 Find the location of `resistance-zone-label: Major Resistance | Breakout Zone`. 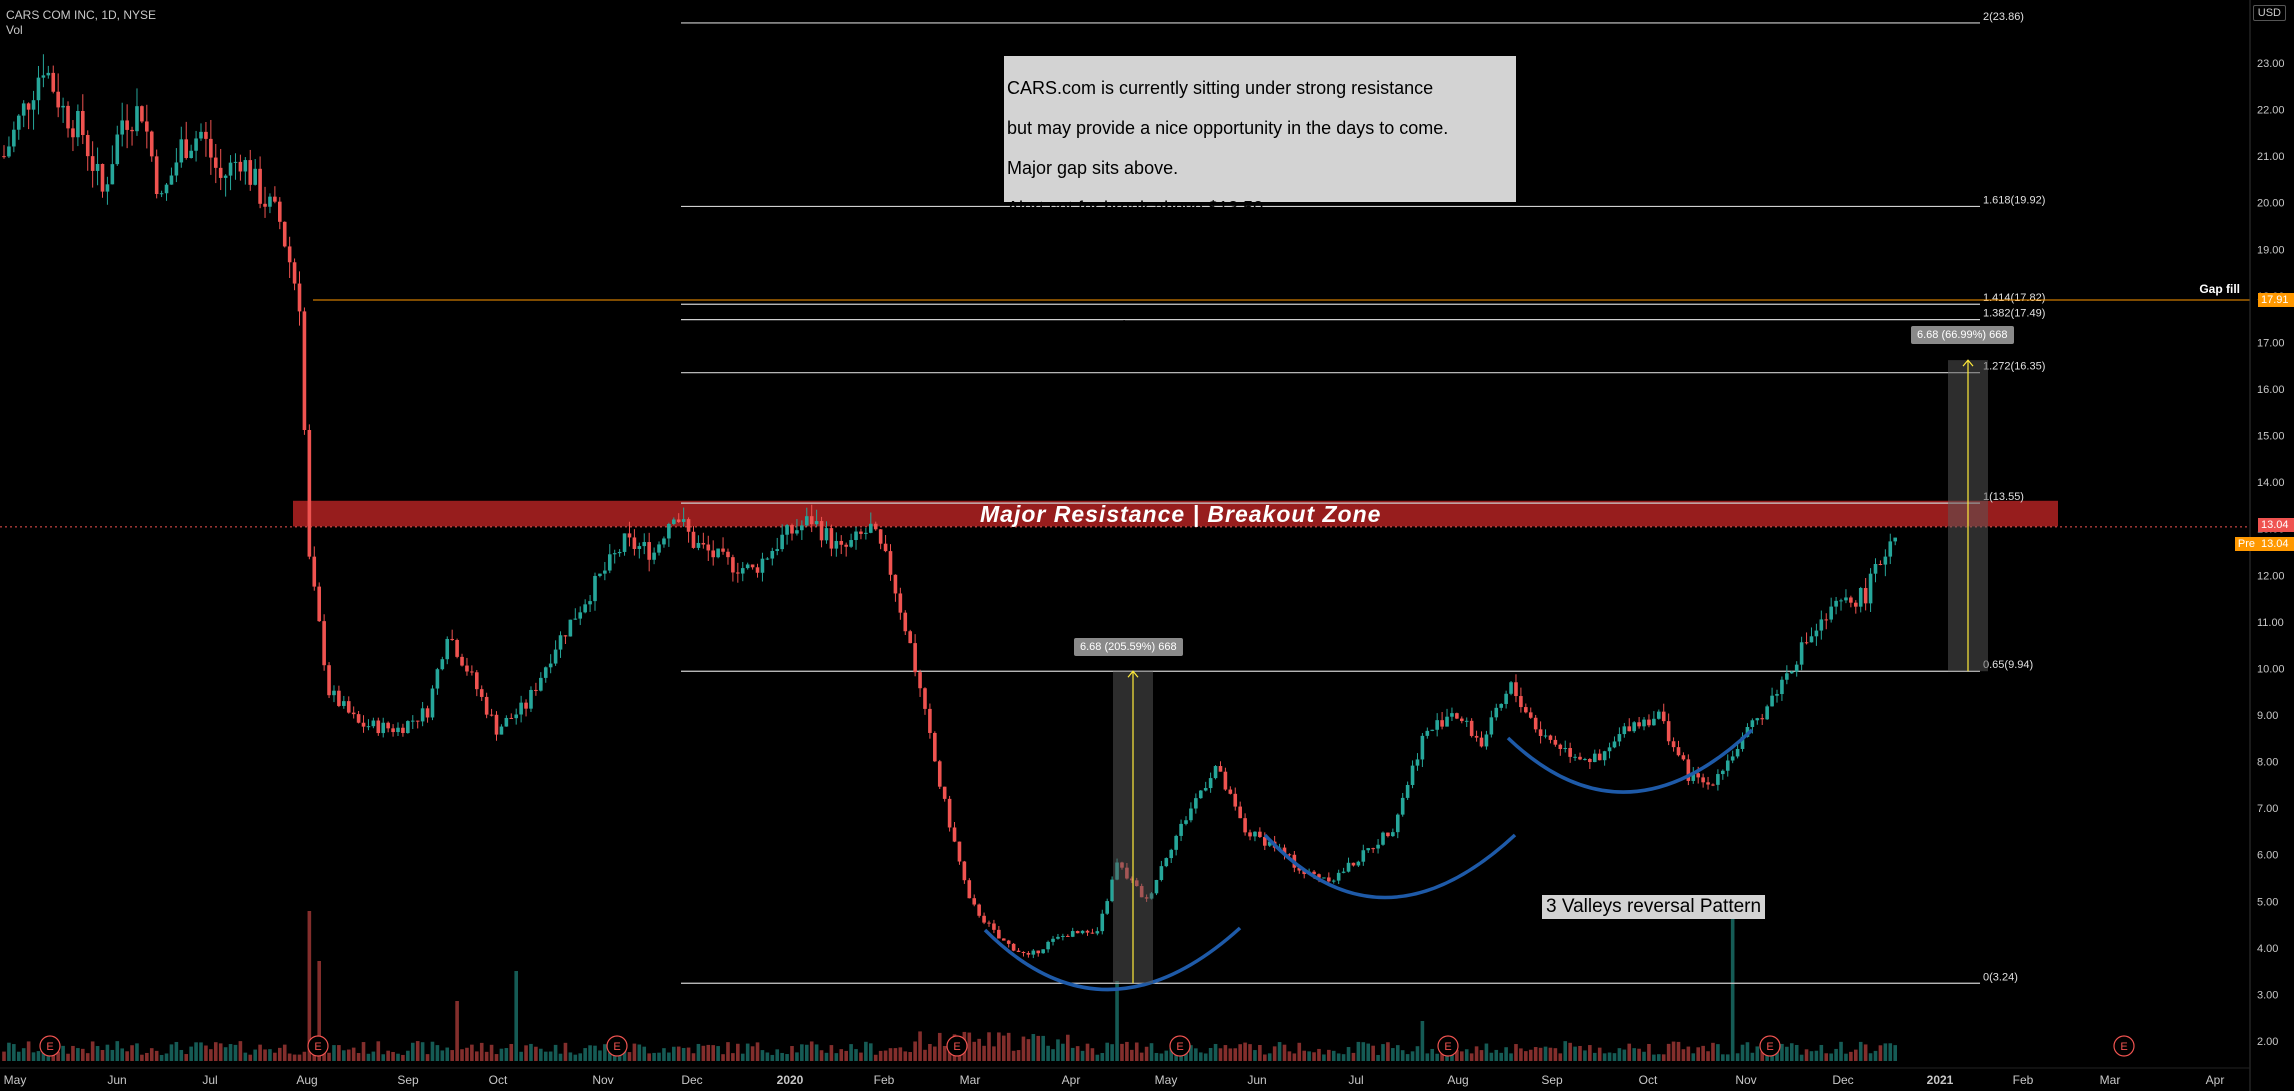

resistance-zone-label: Major Resistance | Breakout Zone is located at coordinates (1181, 514).